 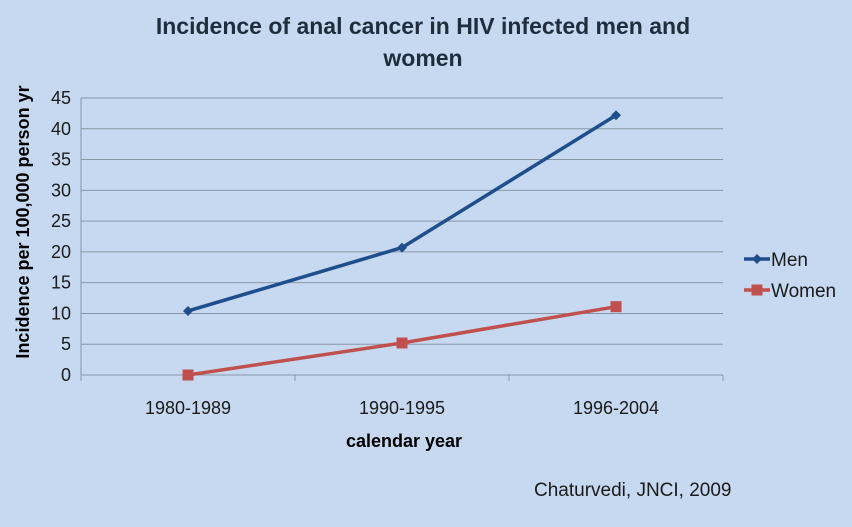 I want to click on chart-title-line-2: women, so click(x=422, y=58).